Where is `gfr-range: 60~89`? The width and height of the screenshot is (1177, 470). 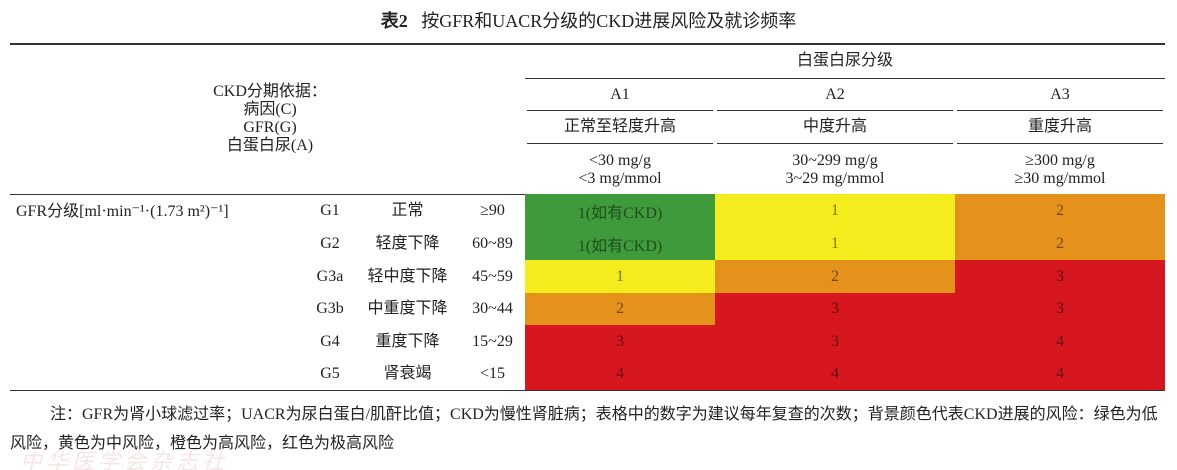
gfr-range: 60~89 is located at coordinates (492, 243).